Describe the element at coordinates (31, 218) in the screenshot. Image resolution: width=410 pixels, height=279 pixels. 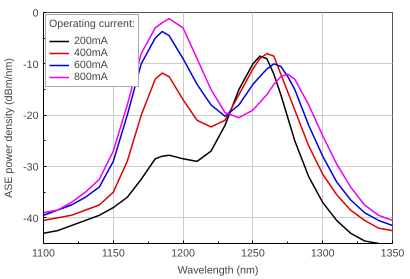
I see `y-tick-label: -40` at that location.